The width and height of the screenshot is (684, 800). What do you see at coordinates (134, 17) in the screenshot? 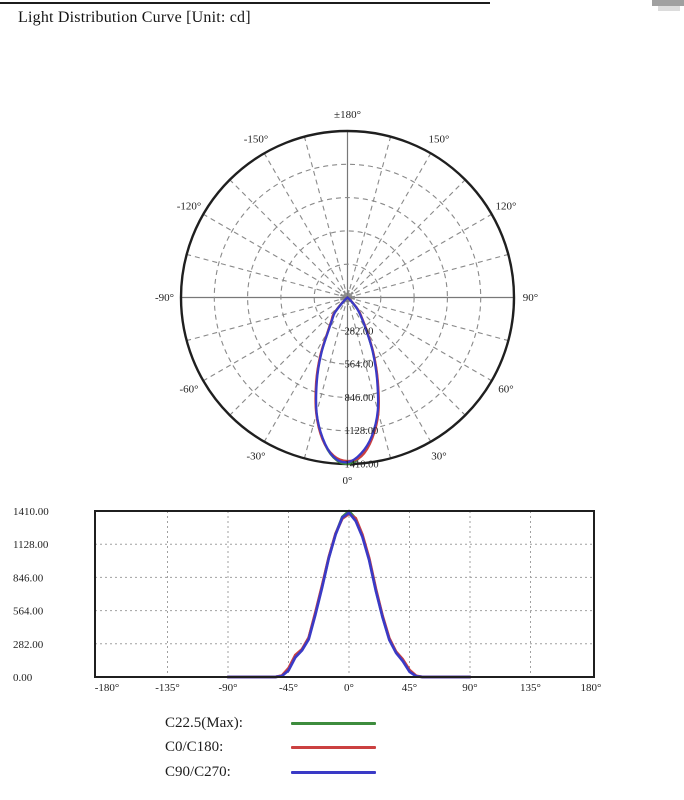
I see `page-title: Light Distribution Curve [Unit: cd]` at bounding box center [134, 17].